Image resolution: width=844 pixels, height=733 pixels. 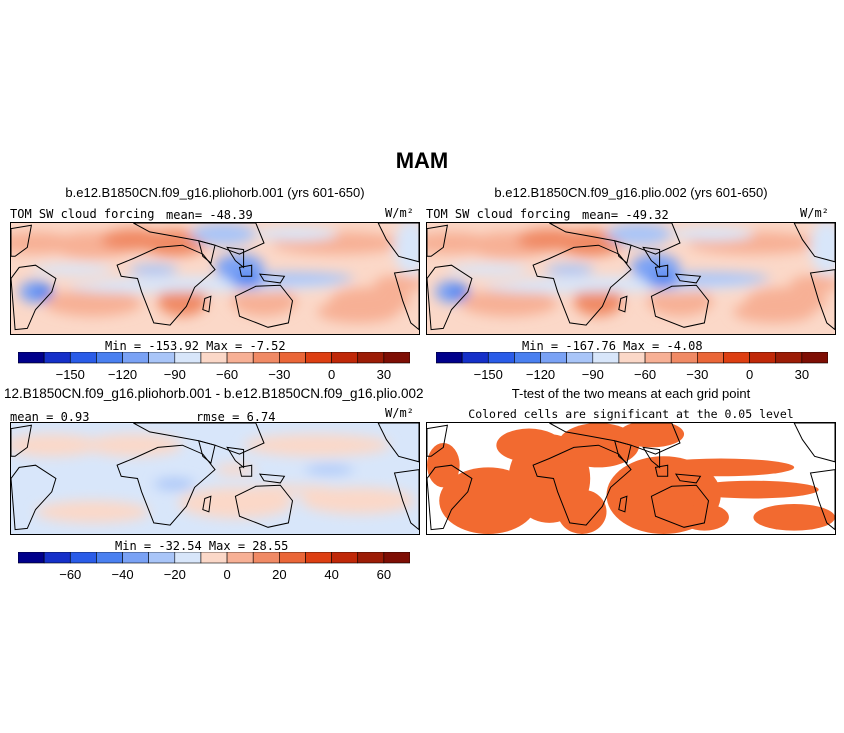 I want to click on colorbar-tick-label-2: −90, so click(x=593, y=374).